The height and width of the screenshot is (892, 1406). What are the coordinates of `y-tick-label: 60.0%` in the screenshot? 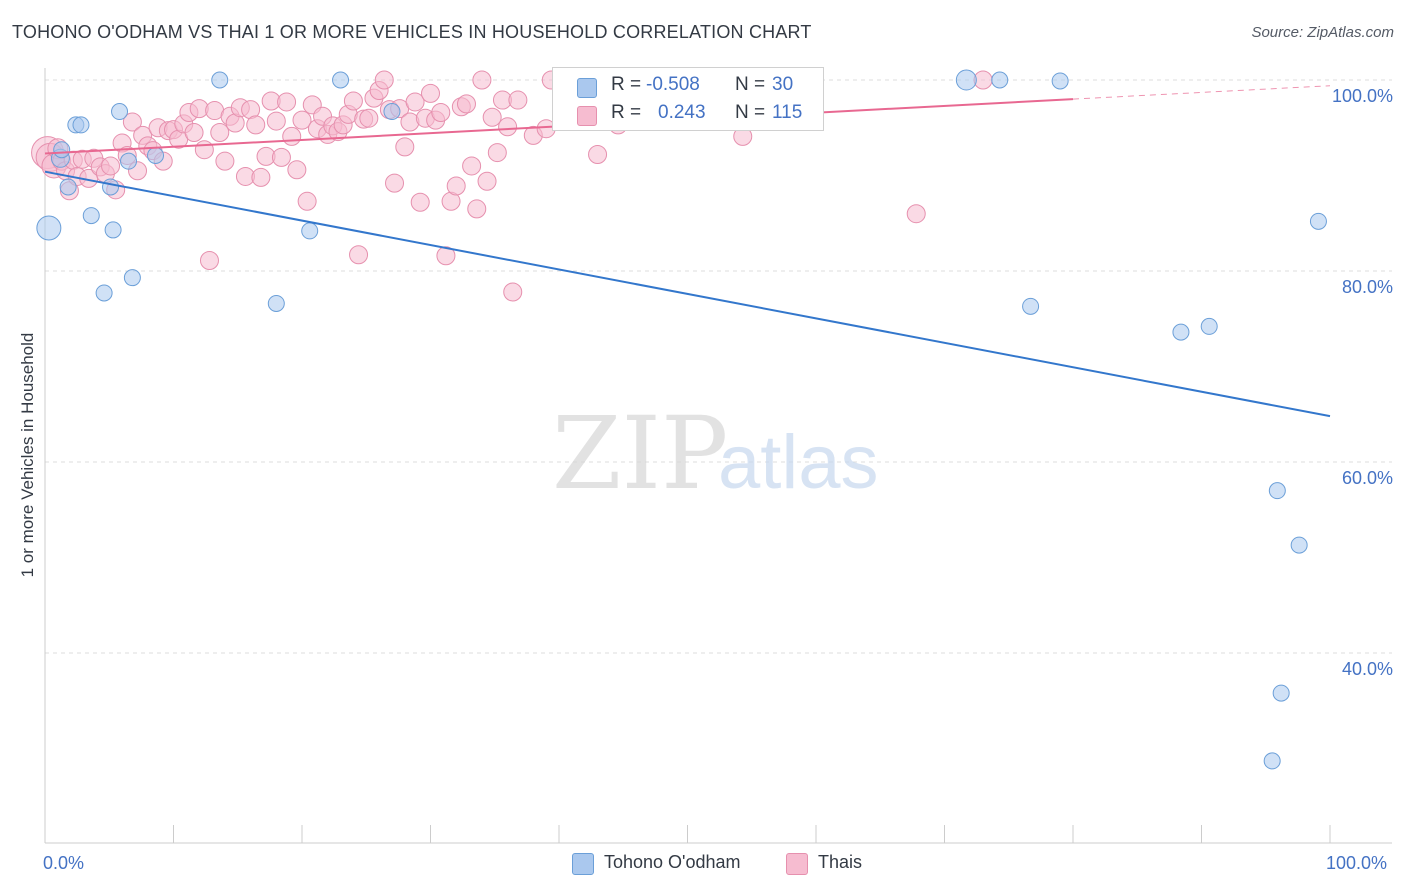 It's located at (1367, 478).